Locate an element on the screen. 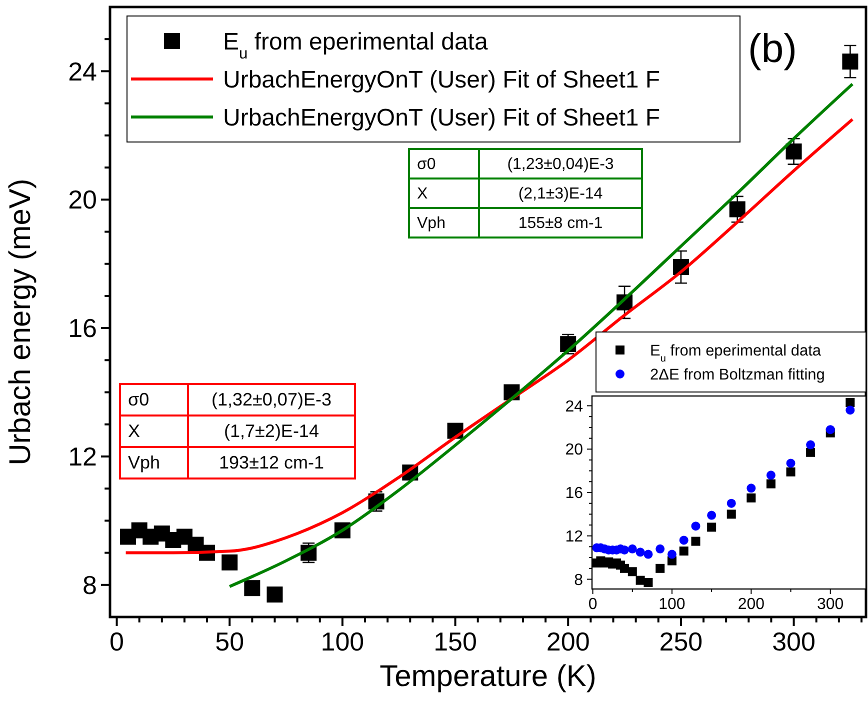 The width and height of the screenshot is (868, 713). legend-label: 2ΔE from Boltzman fitting is located at coordinates (737, 375).